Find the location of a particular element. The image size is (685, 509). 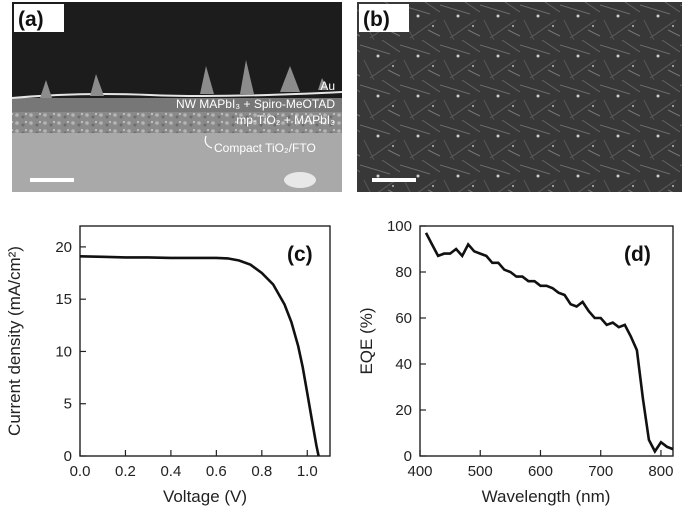

y-tick-label-d: 60 is located at coordinates (403, 318).